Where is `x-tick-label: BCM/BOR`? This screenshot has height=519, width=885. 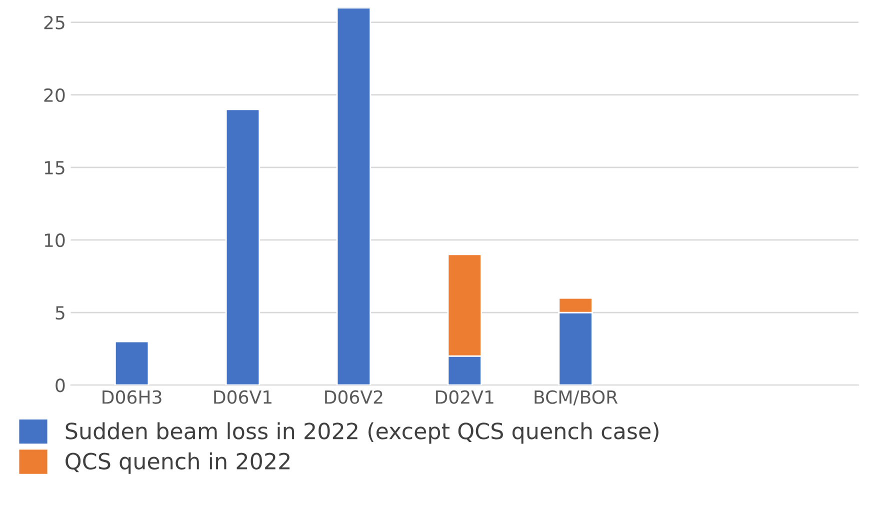
x-tick-label: BCM/BOR is located at coordinates (576, 398).